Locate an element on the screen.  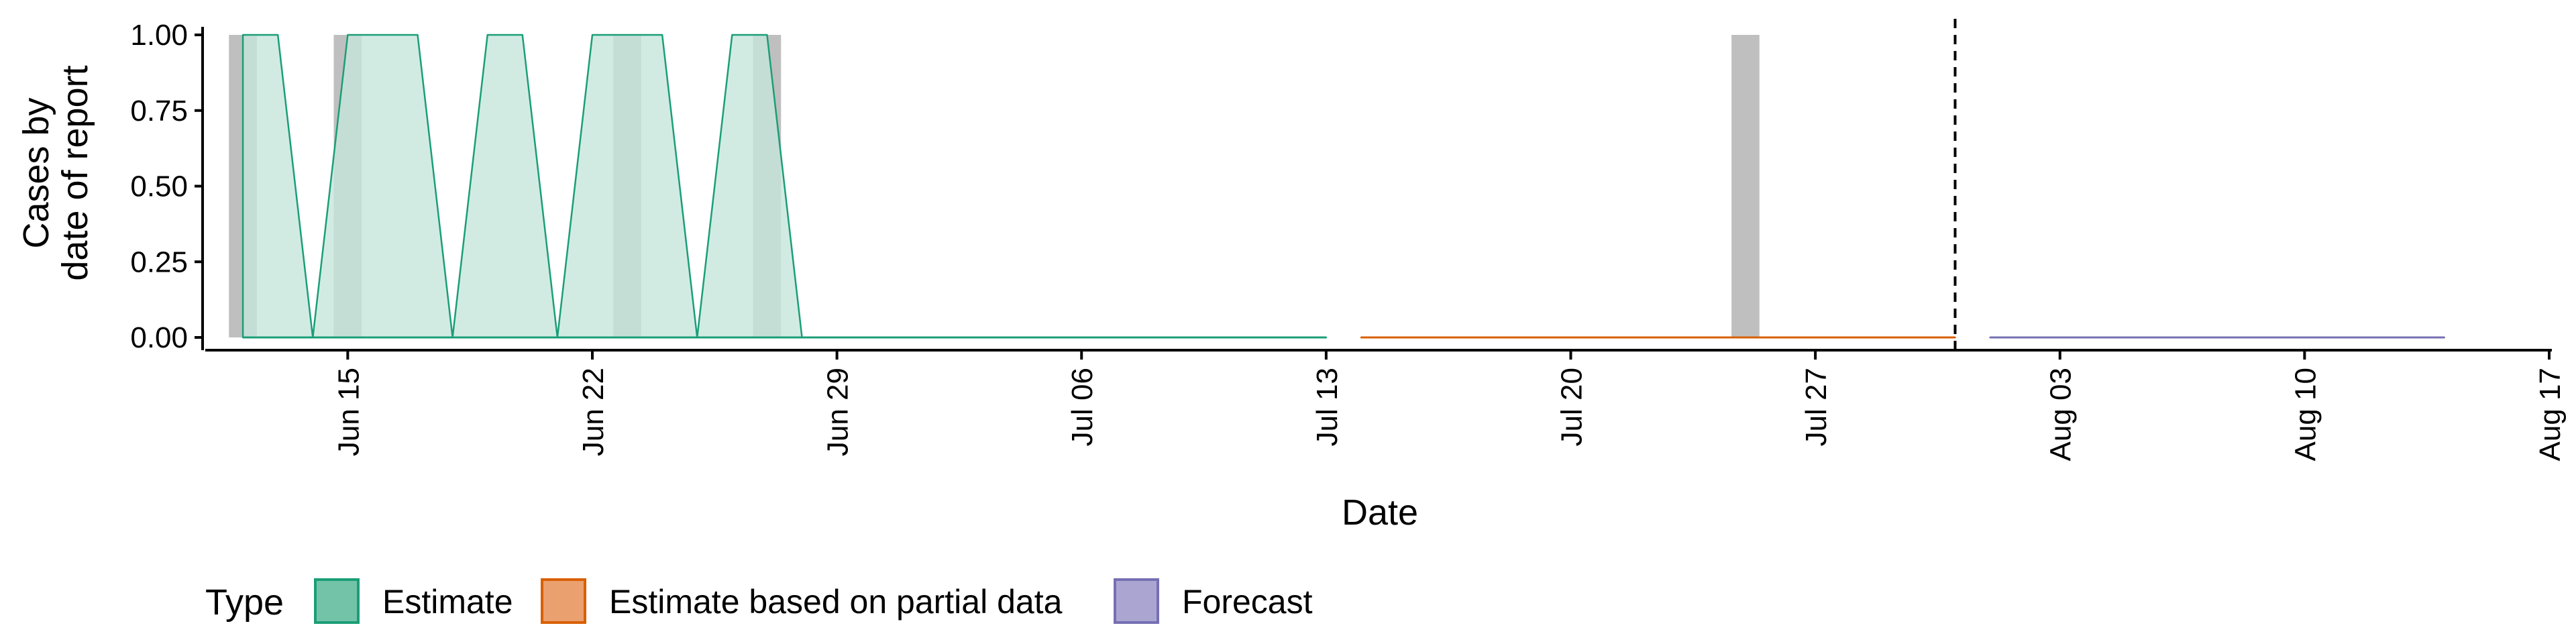
legend-label: Forecast is located at coordinates (1247, 602).